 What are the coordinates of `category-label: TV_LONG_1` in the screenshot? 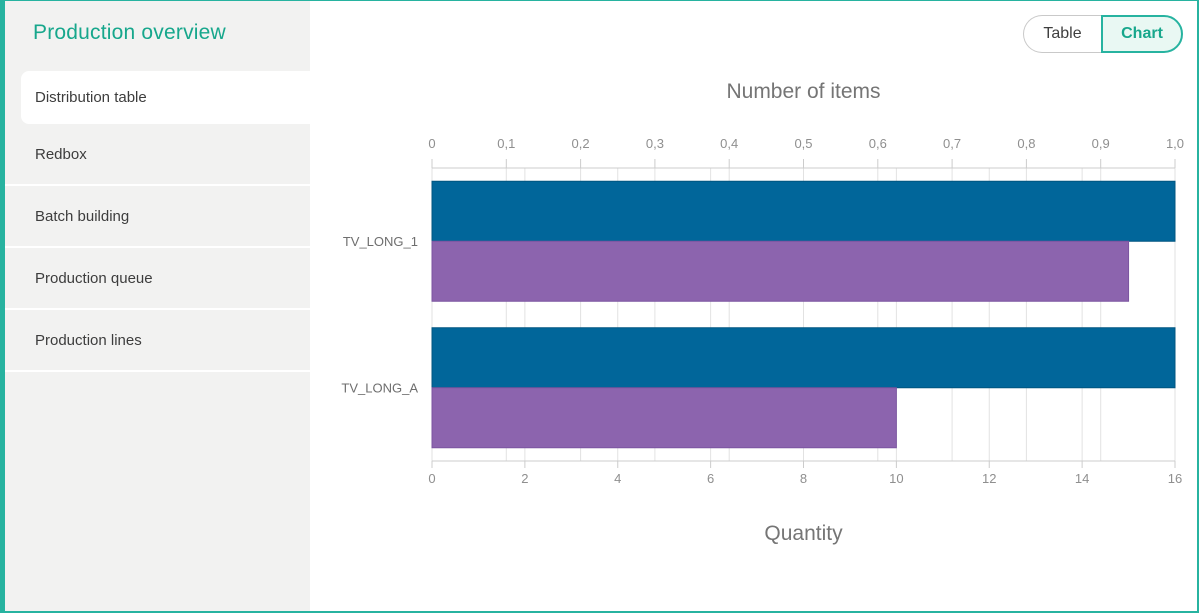 It's located at (380, 241).